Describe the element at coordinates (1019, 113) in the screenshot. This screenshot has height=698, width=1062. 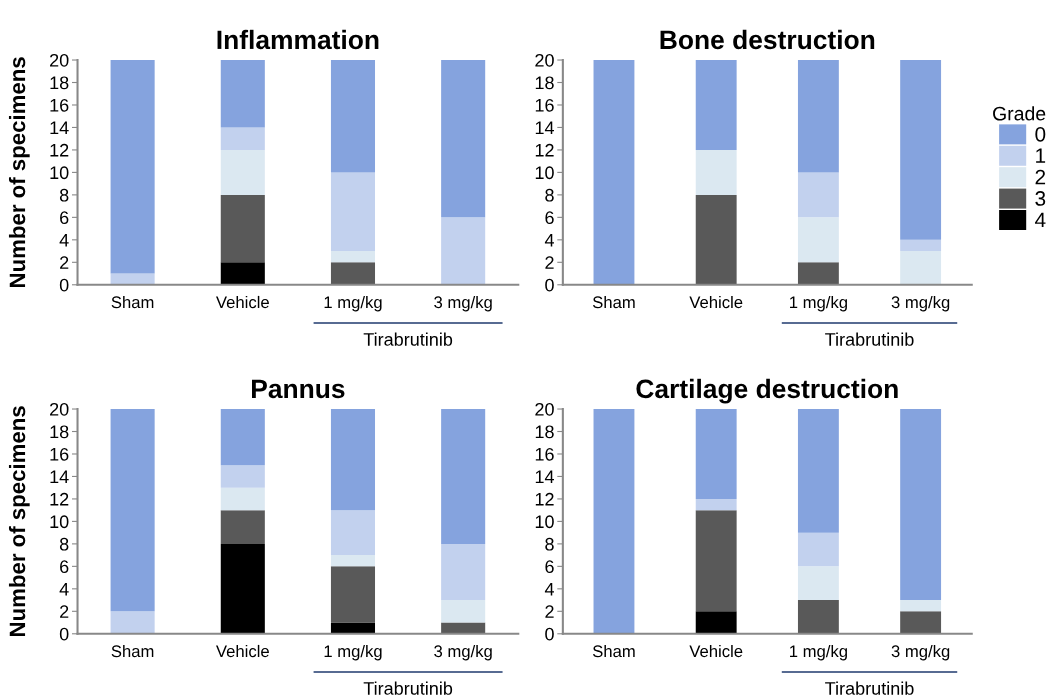
I see `legend-title: Grade` at that location.